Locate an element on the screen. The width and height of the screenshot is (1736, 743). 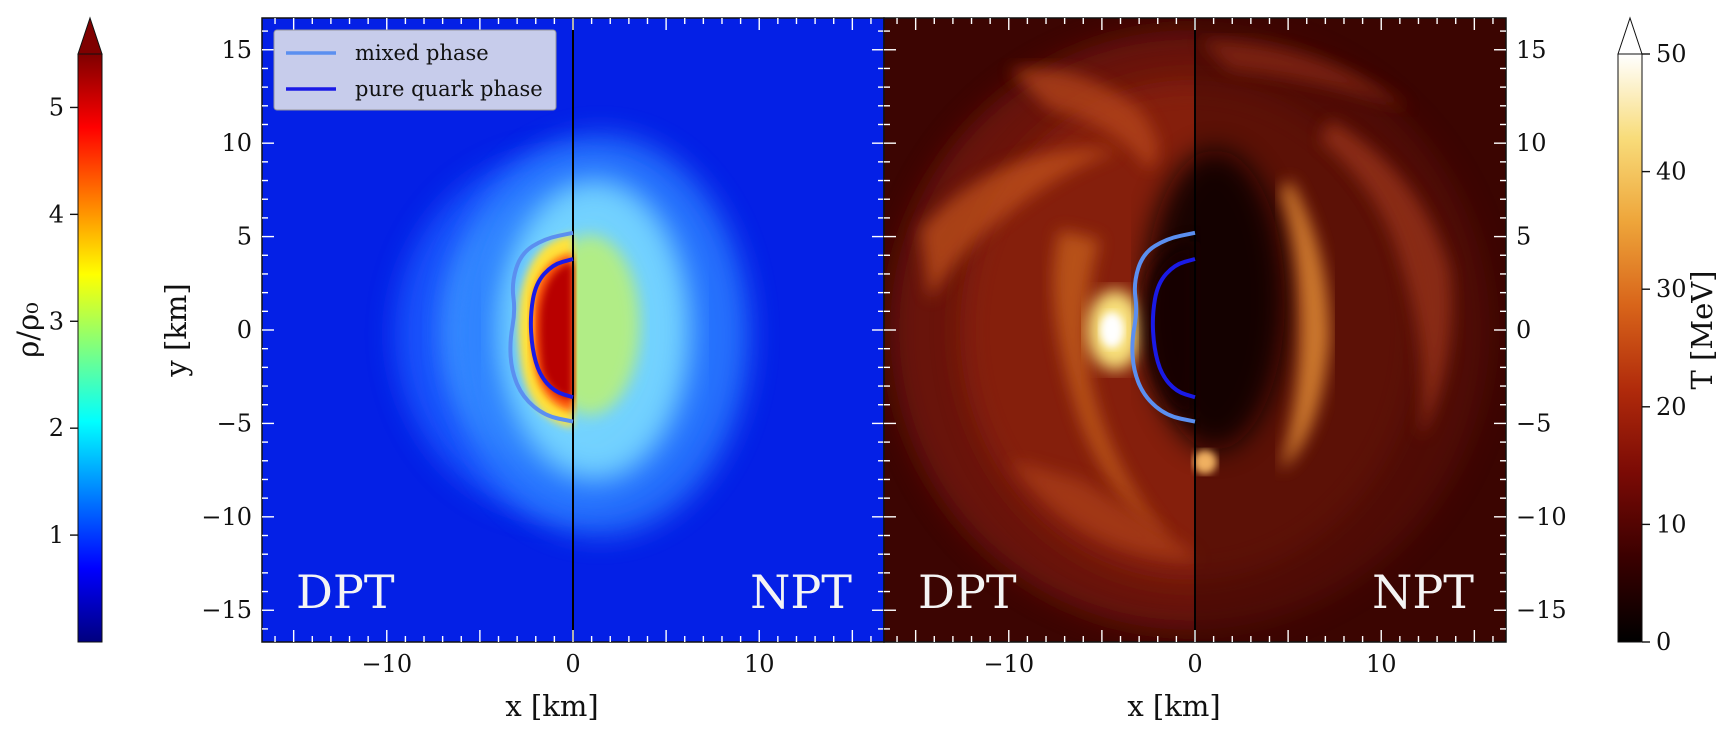
density-colorbar-label: ρ/ρ₀ is located at coordinates (28, 330).